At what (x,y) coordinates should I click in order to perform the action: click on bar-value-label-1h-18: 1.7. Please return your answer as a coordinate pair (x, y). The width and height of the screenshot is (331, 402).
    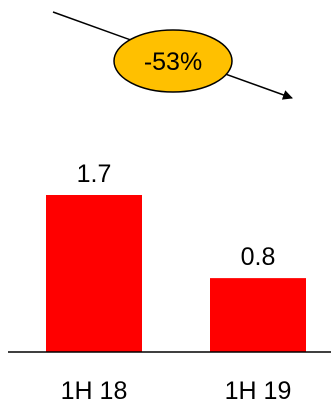
    Looking at the image, I should click on (94, 174).